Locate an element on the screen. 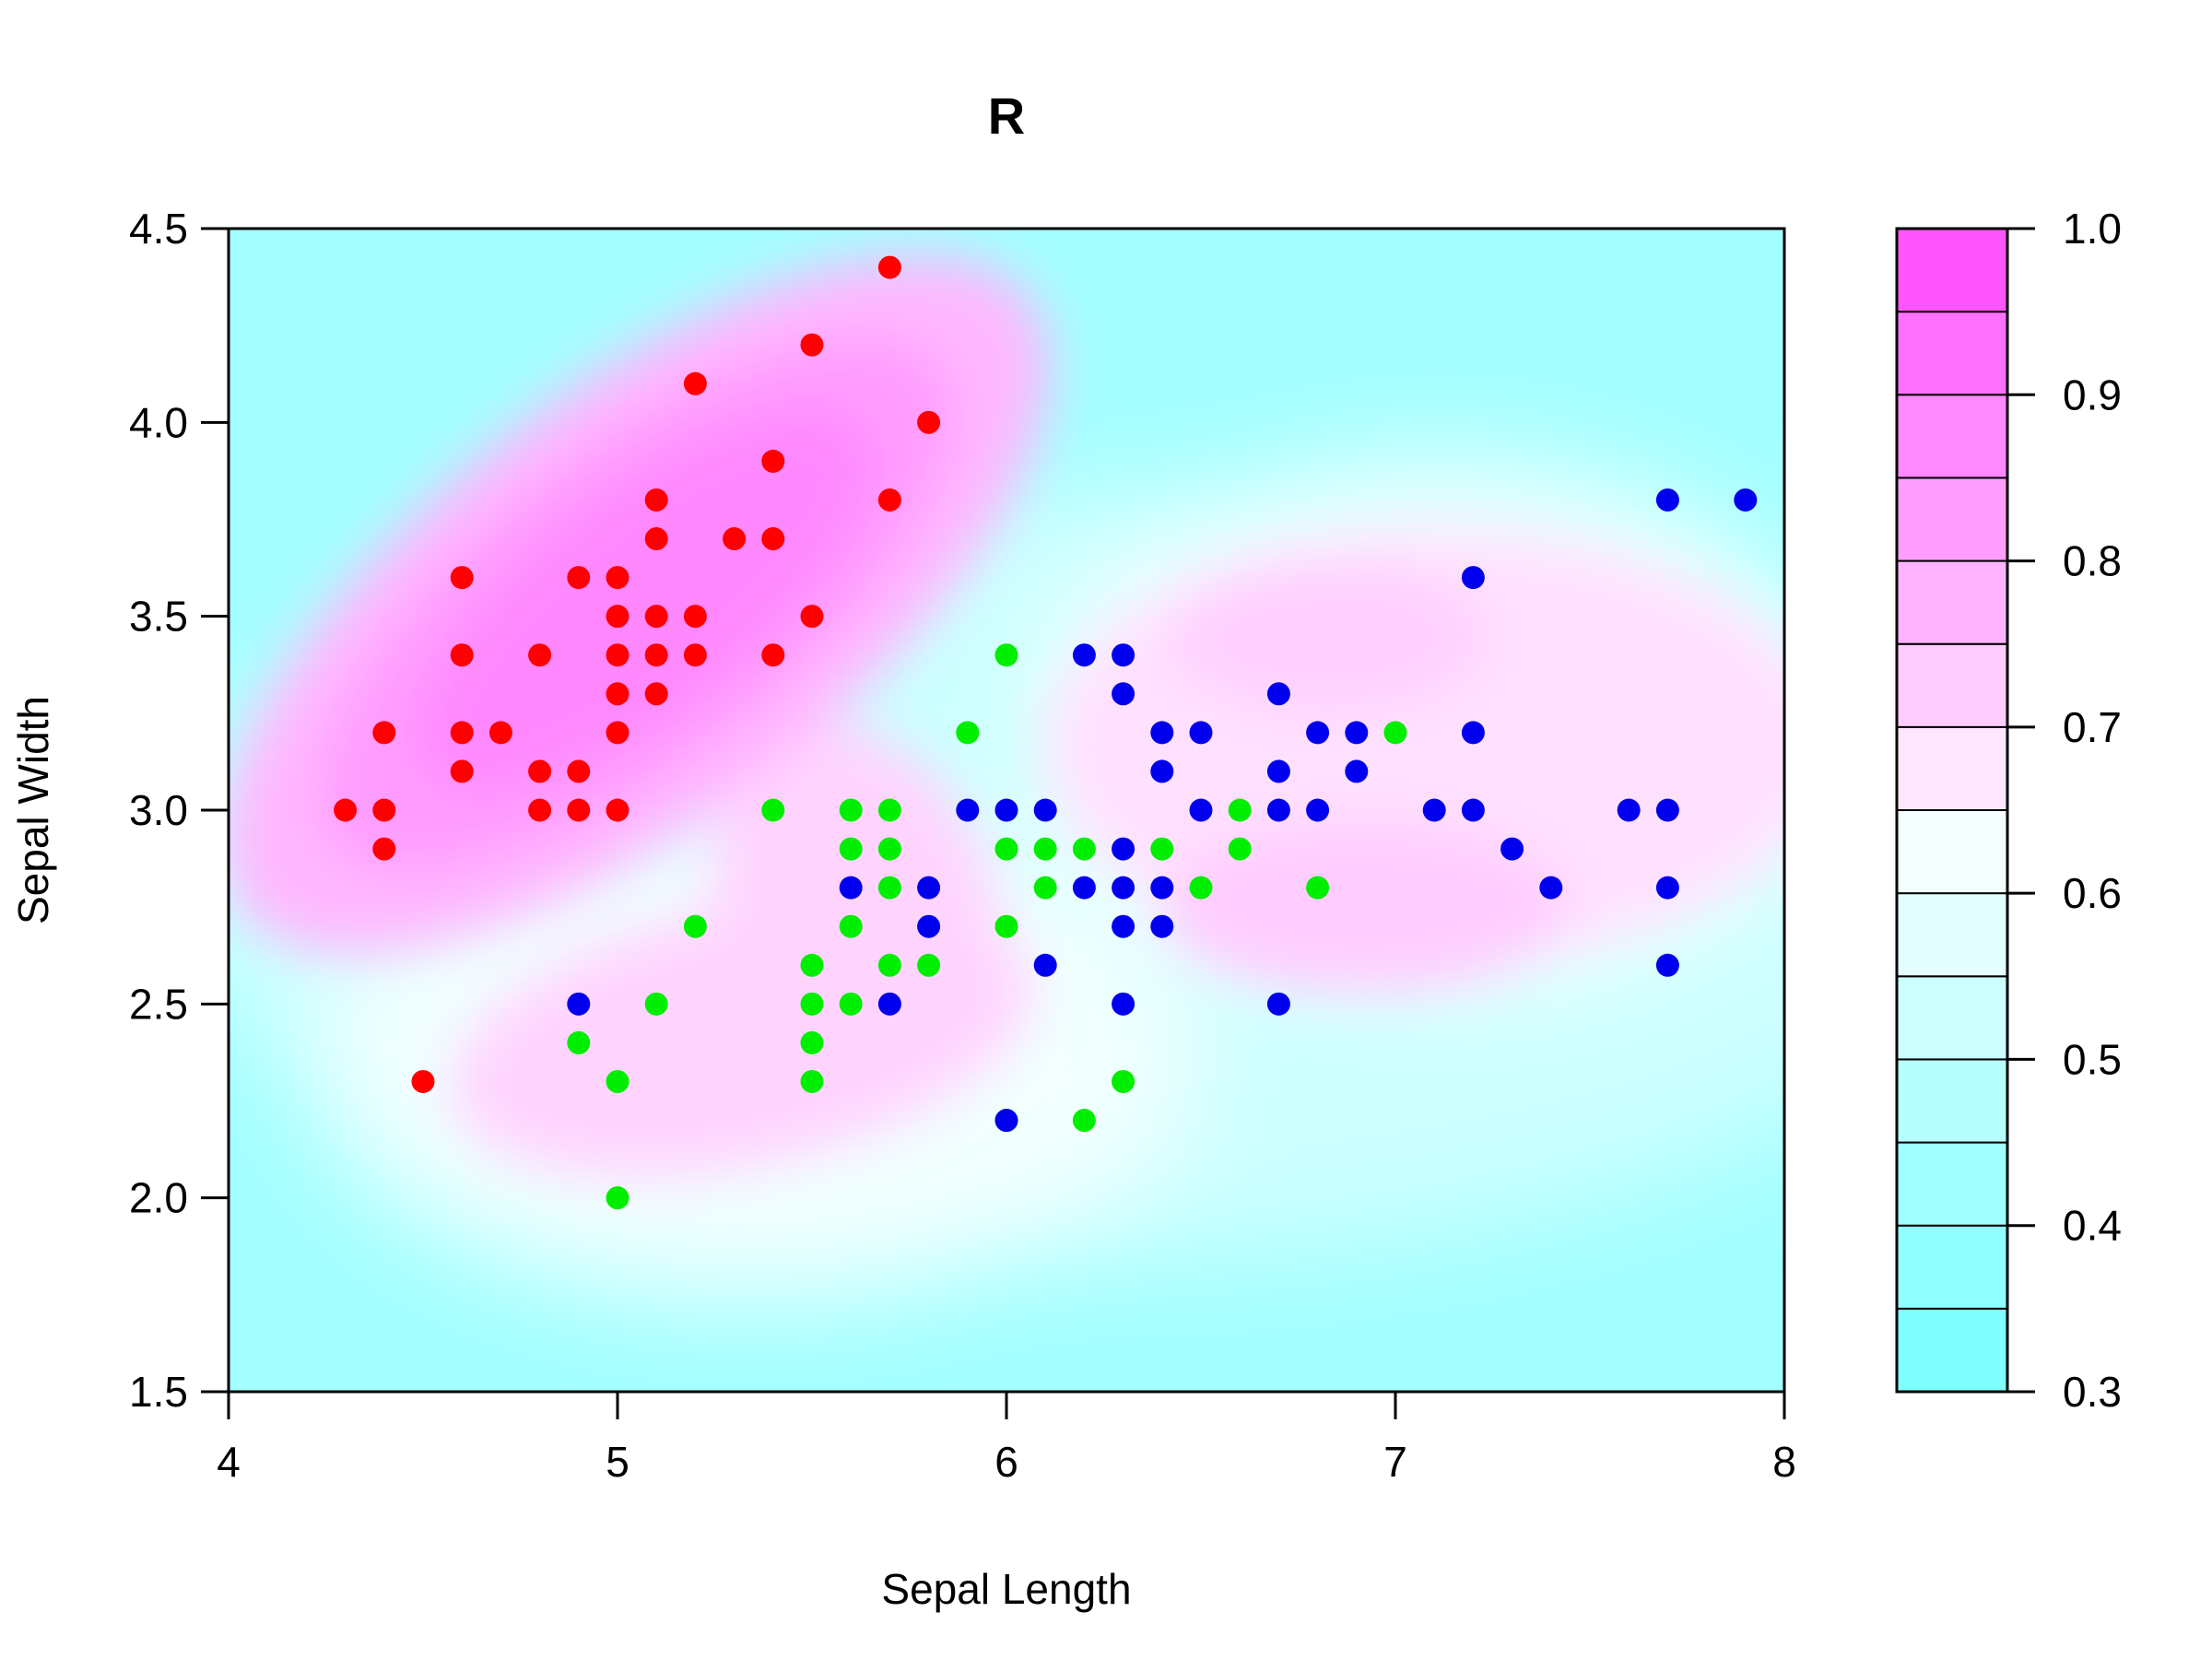 This screenshot has height=1659, width=2212. y-tick-label: 2.5 is located at coordinates (158, 1004).